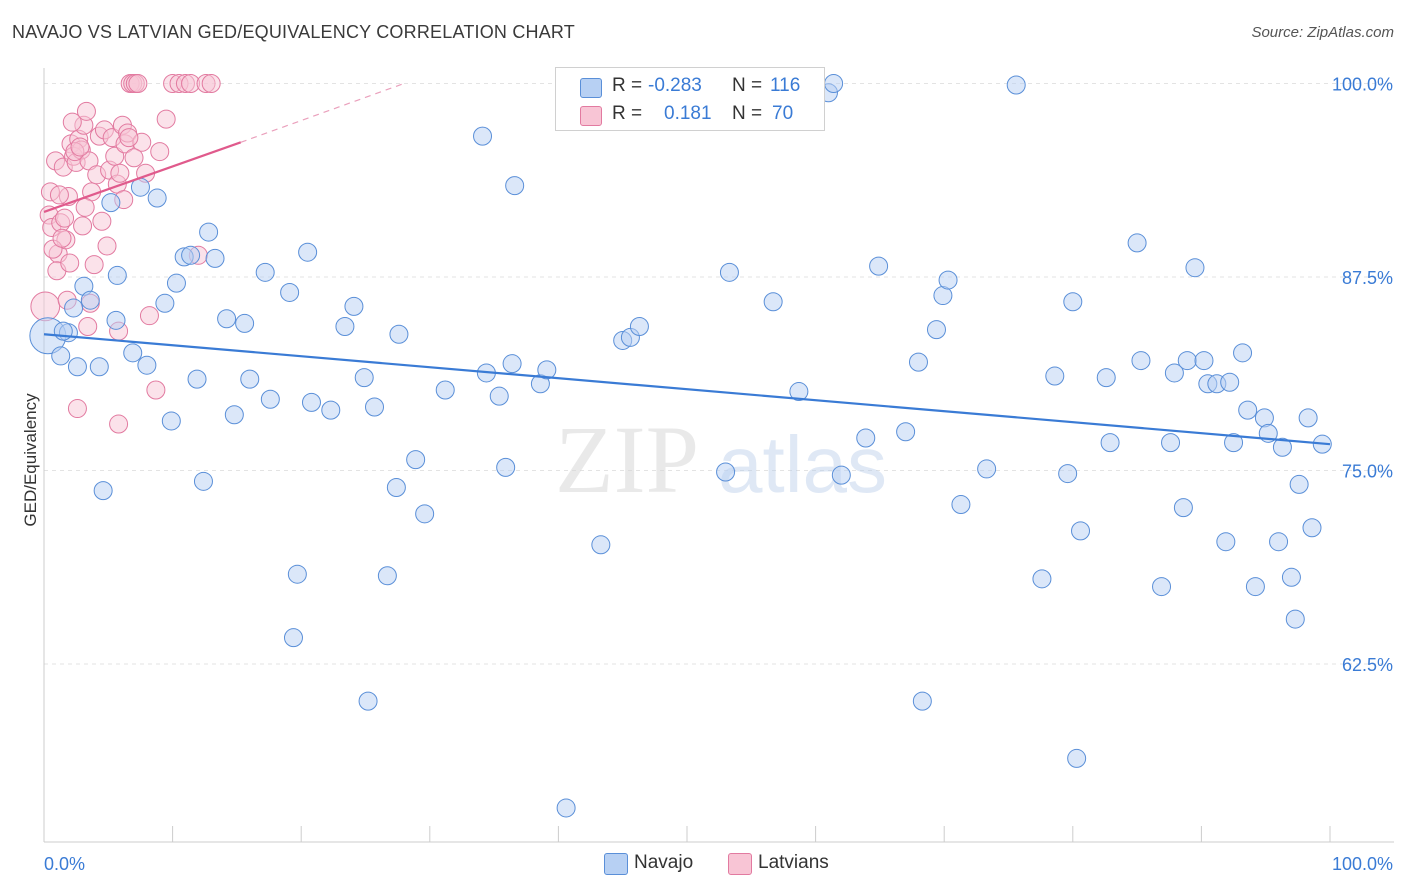  I want to click on n-value: 70, so click(783, 113).